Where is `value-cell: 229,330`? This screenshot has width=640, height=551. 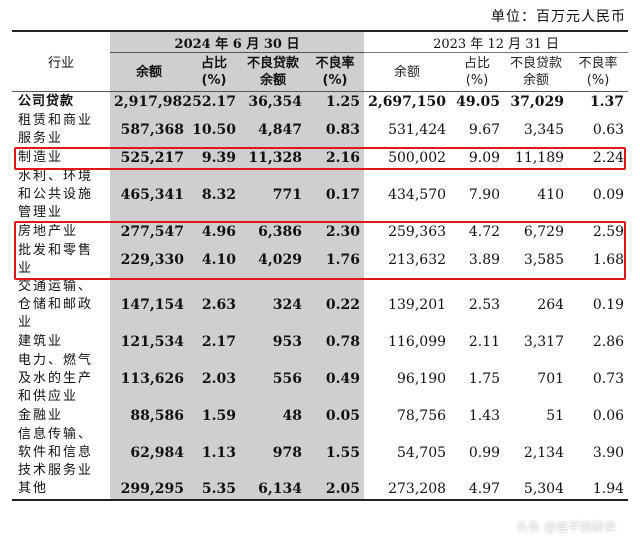 value-cell: 229,330 is located at coordinates (149, 259).